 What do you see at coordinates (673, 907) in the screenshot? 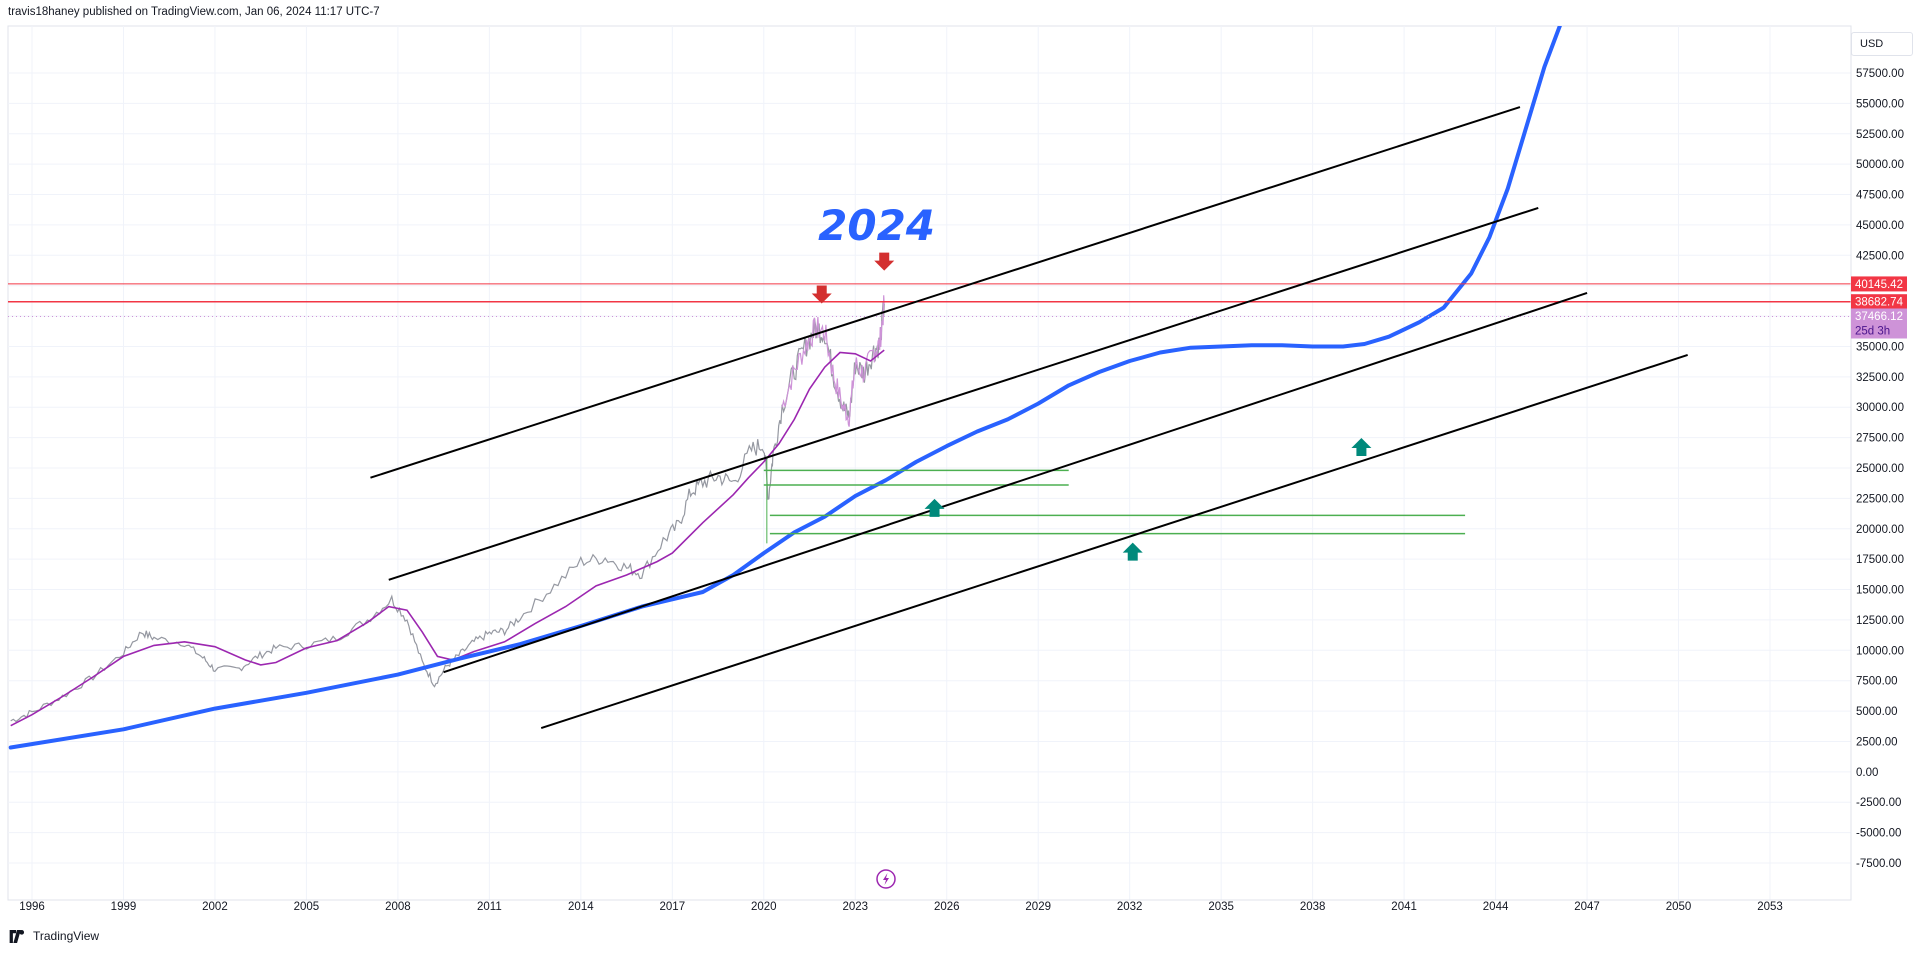
I see `x-tick-label: 2017` at bounding box center [673, 907].